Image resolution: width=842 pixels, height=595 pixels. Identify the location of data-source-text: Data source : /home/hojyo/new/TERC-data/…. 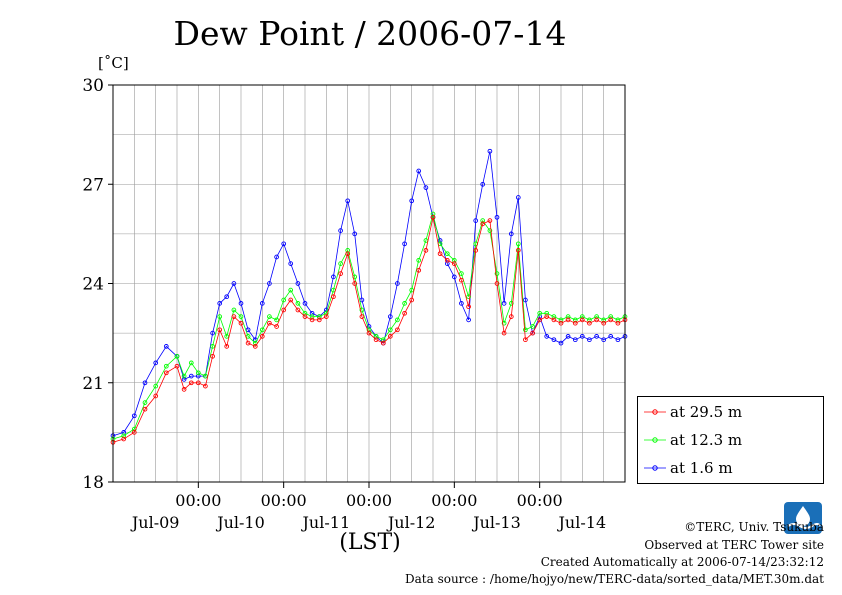
(614, 579).